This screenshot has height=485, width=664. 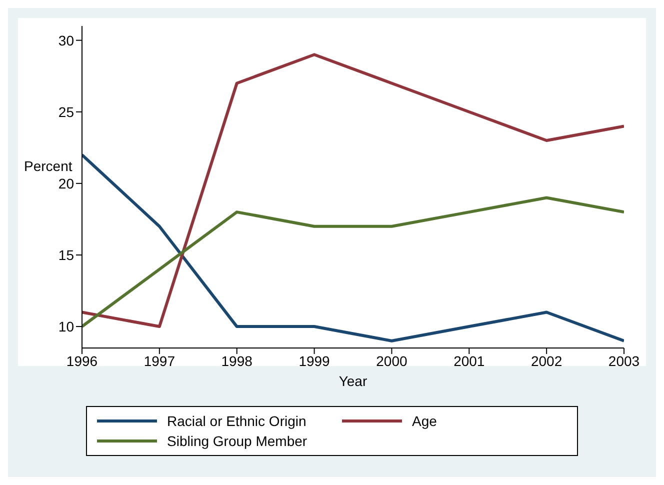 I want to click on x-tick-label: 1999, so click(x=314, y=360).